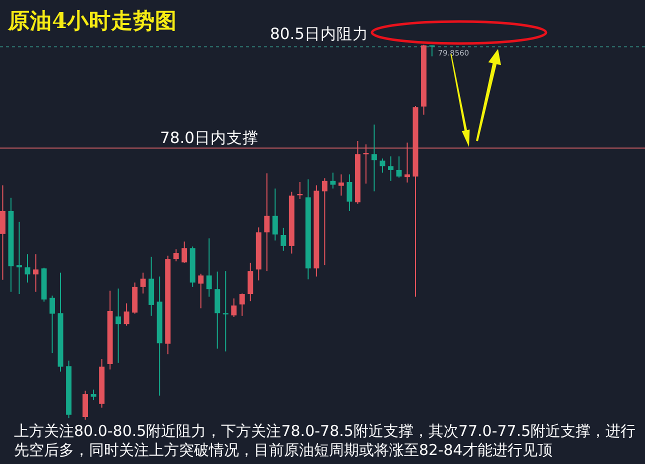 Image resolution: width=645 pixels, height=464 pixels. What do you see at coordinates (209, 138) in the screenshot?
I see `ref-line-label: 78.0日内支撑` at bounding box center [209, 138].